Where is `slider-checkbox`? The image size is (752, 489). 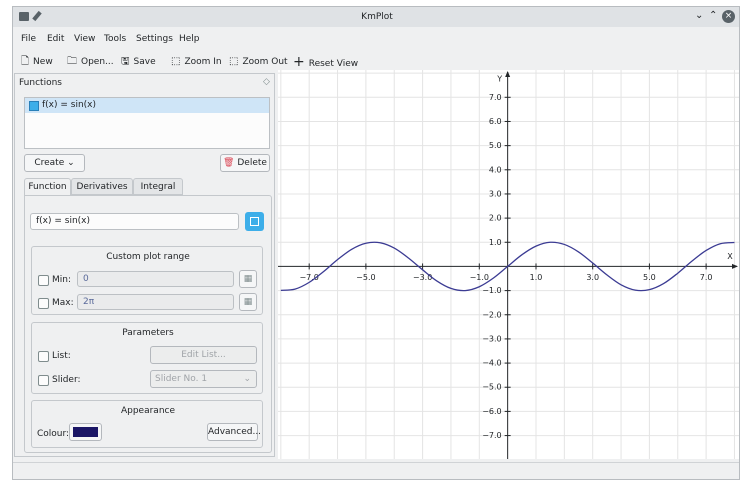 slider-checkbox is located at coordinates (43, 380).